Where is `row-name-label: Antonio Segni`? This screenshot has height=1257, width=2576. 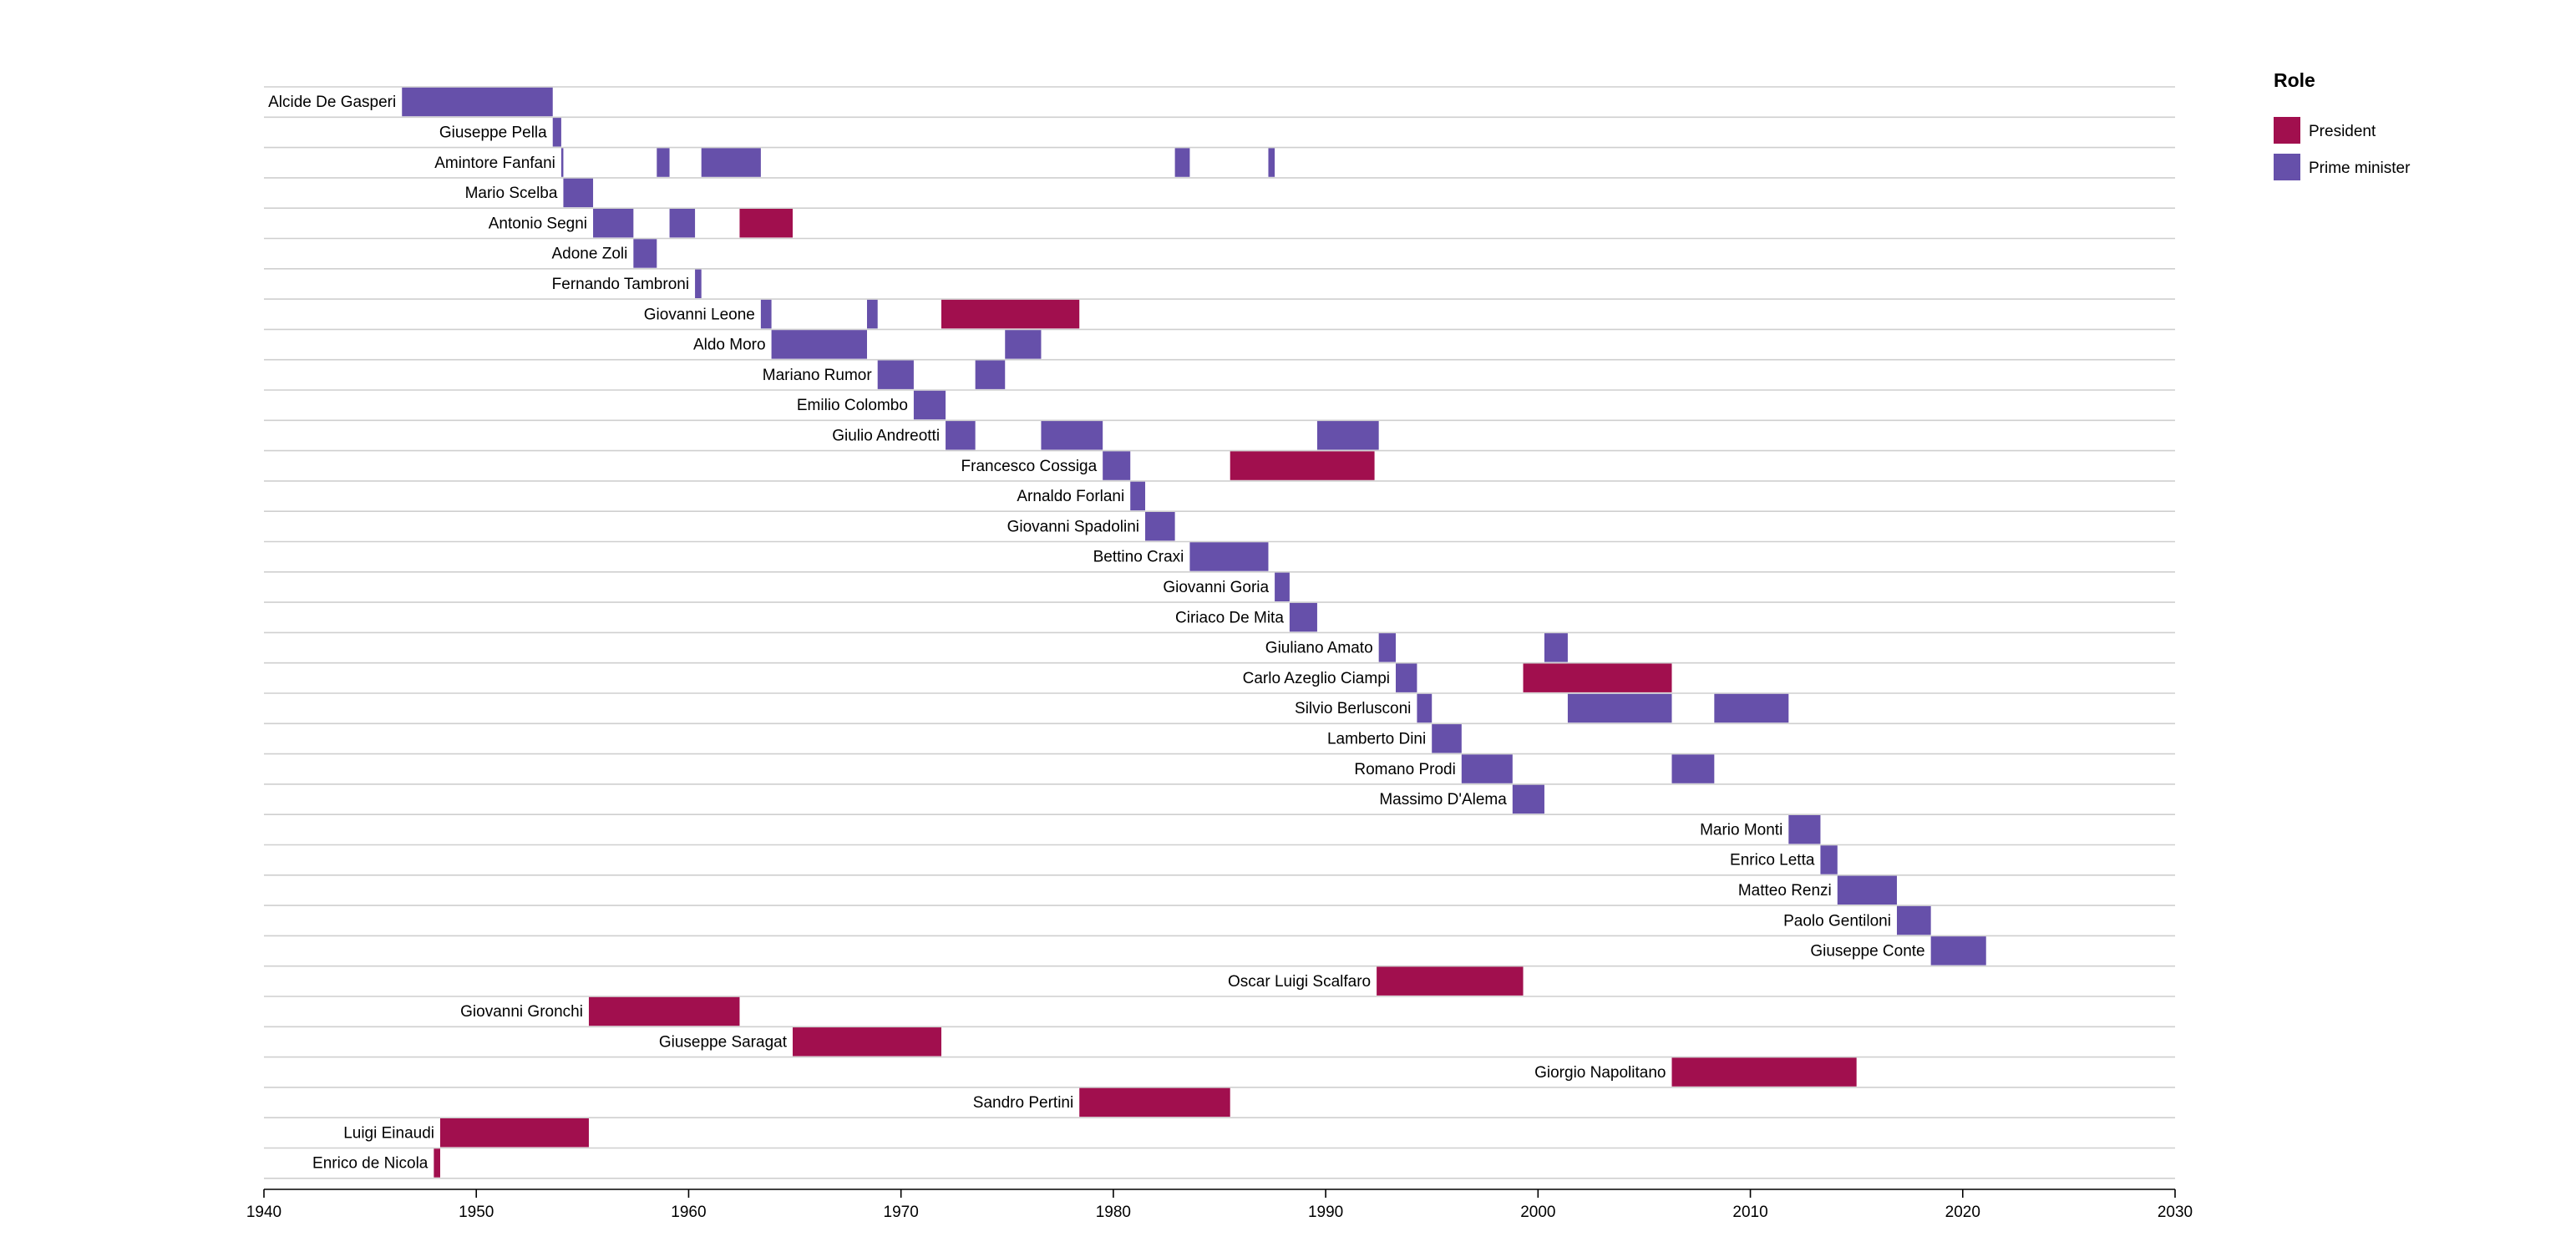
row-name-label: Antonio Segni is located at coordinates (538, 223).